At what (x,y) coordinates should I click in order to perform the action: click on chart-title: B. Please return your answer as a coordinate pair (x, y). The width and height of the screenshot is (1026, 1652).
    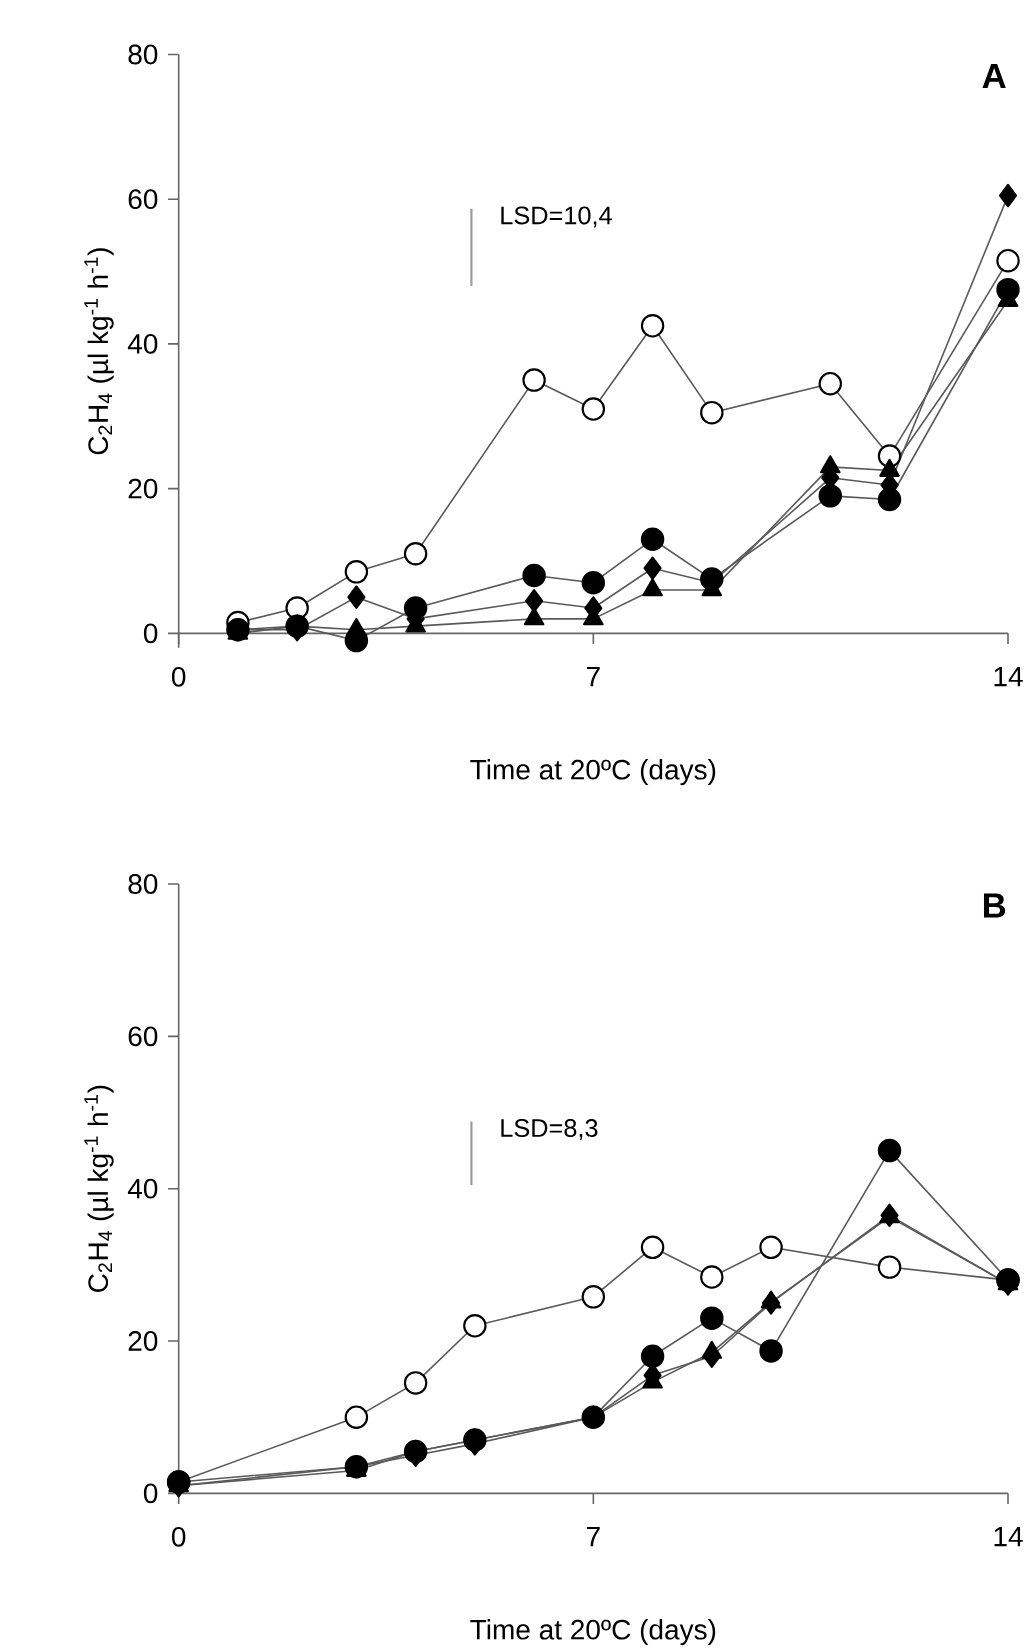
    Looking at the image, I should click on (994, 905).